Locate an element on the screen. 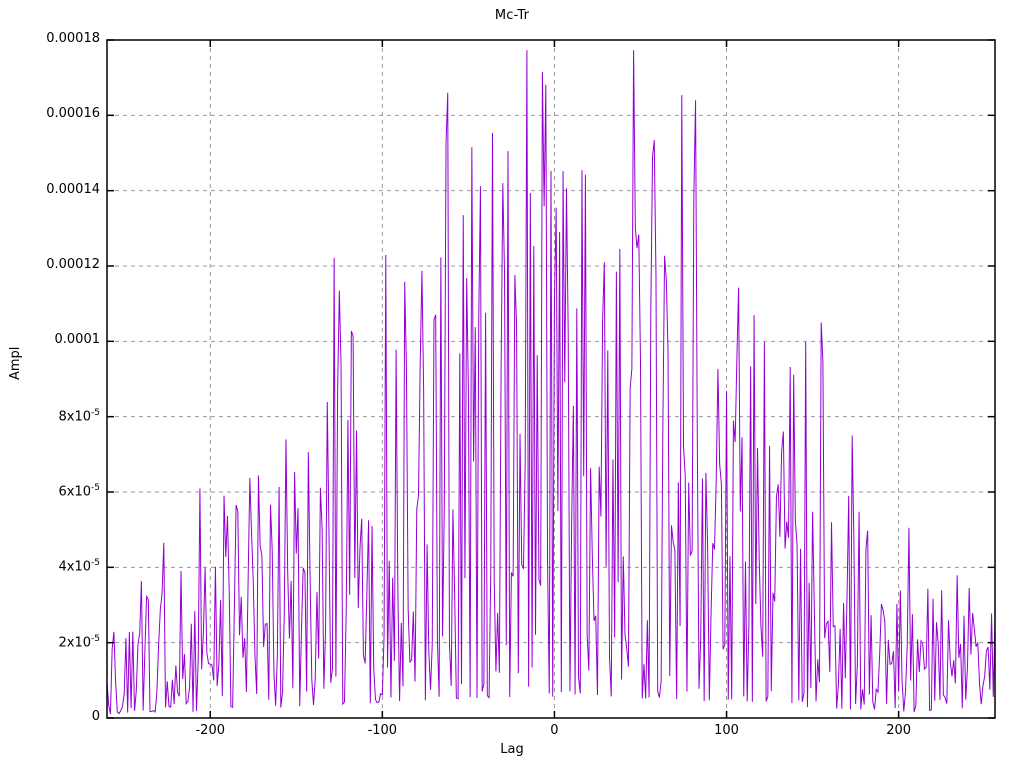  y-tick-label: 0.00014 is located at coordinates (73, 189).